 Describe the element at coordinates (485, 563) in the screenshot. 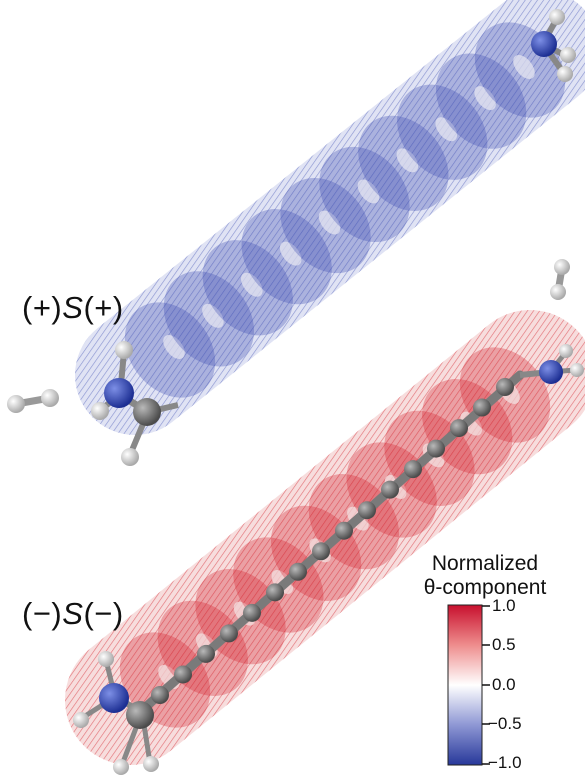

I see `legend-title-line1: Normalized` at that location.